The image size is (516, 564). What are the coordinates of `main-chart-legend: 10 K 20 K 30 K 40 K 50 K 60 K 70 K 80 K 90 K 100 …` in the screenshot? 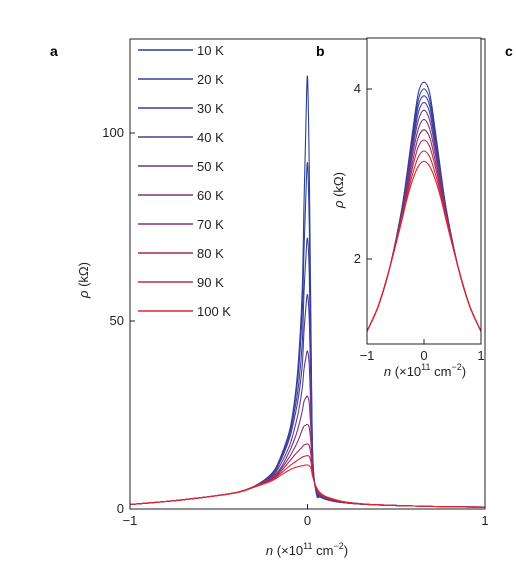 It's located at (184, 181).